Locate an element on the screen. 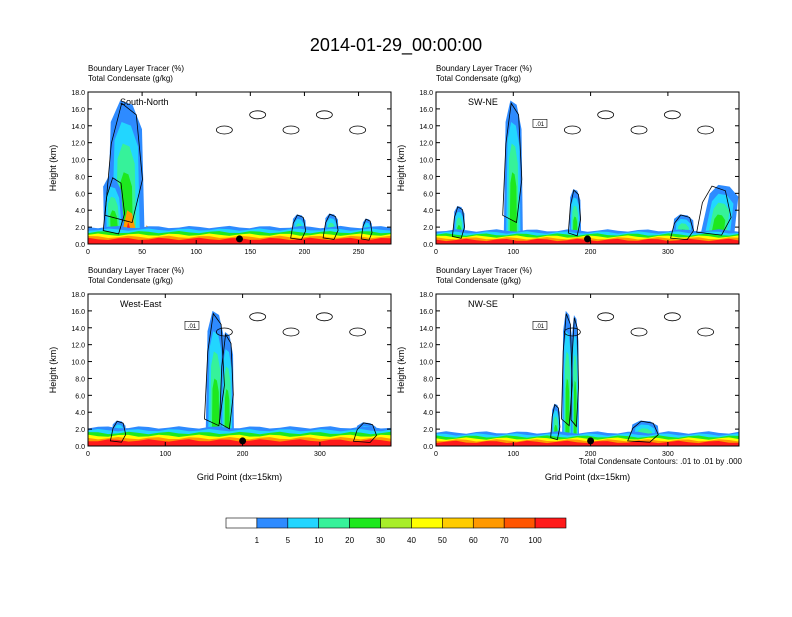  tracer-field is located at coordinates (239, 168).